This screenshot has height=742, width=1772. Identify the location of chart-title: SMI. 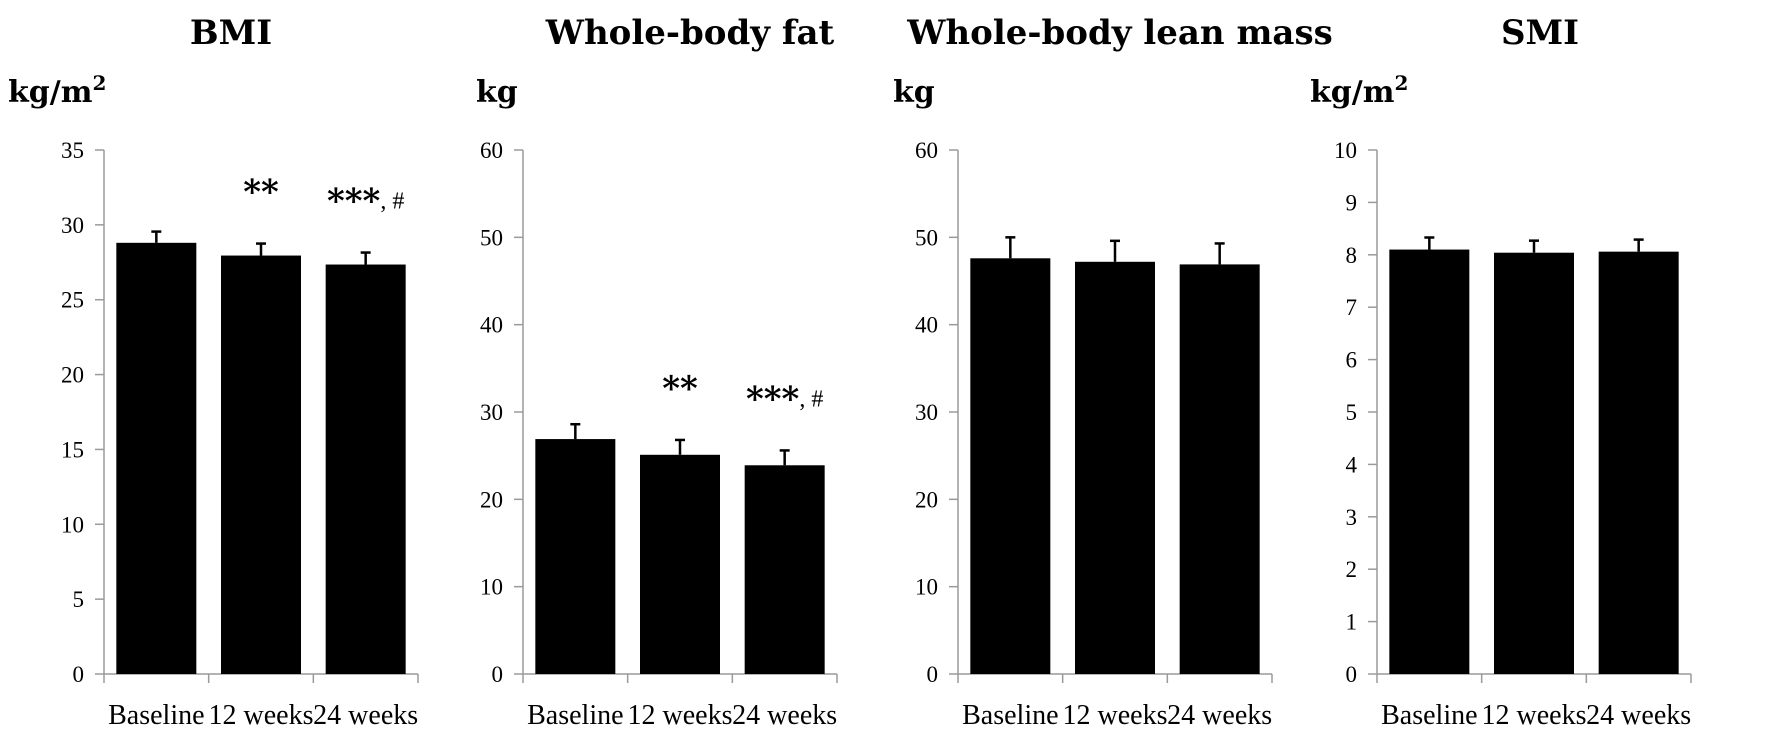
(1540, 33).